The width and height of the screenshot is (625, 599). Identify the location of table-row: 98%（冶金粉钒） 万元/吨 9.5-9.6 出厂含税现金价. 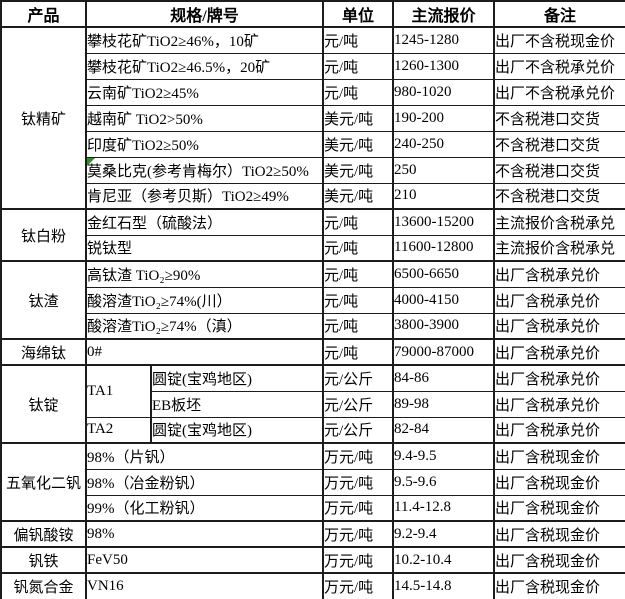
(313, 482).